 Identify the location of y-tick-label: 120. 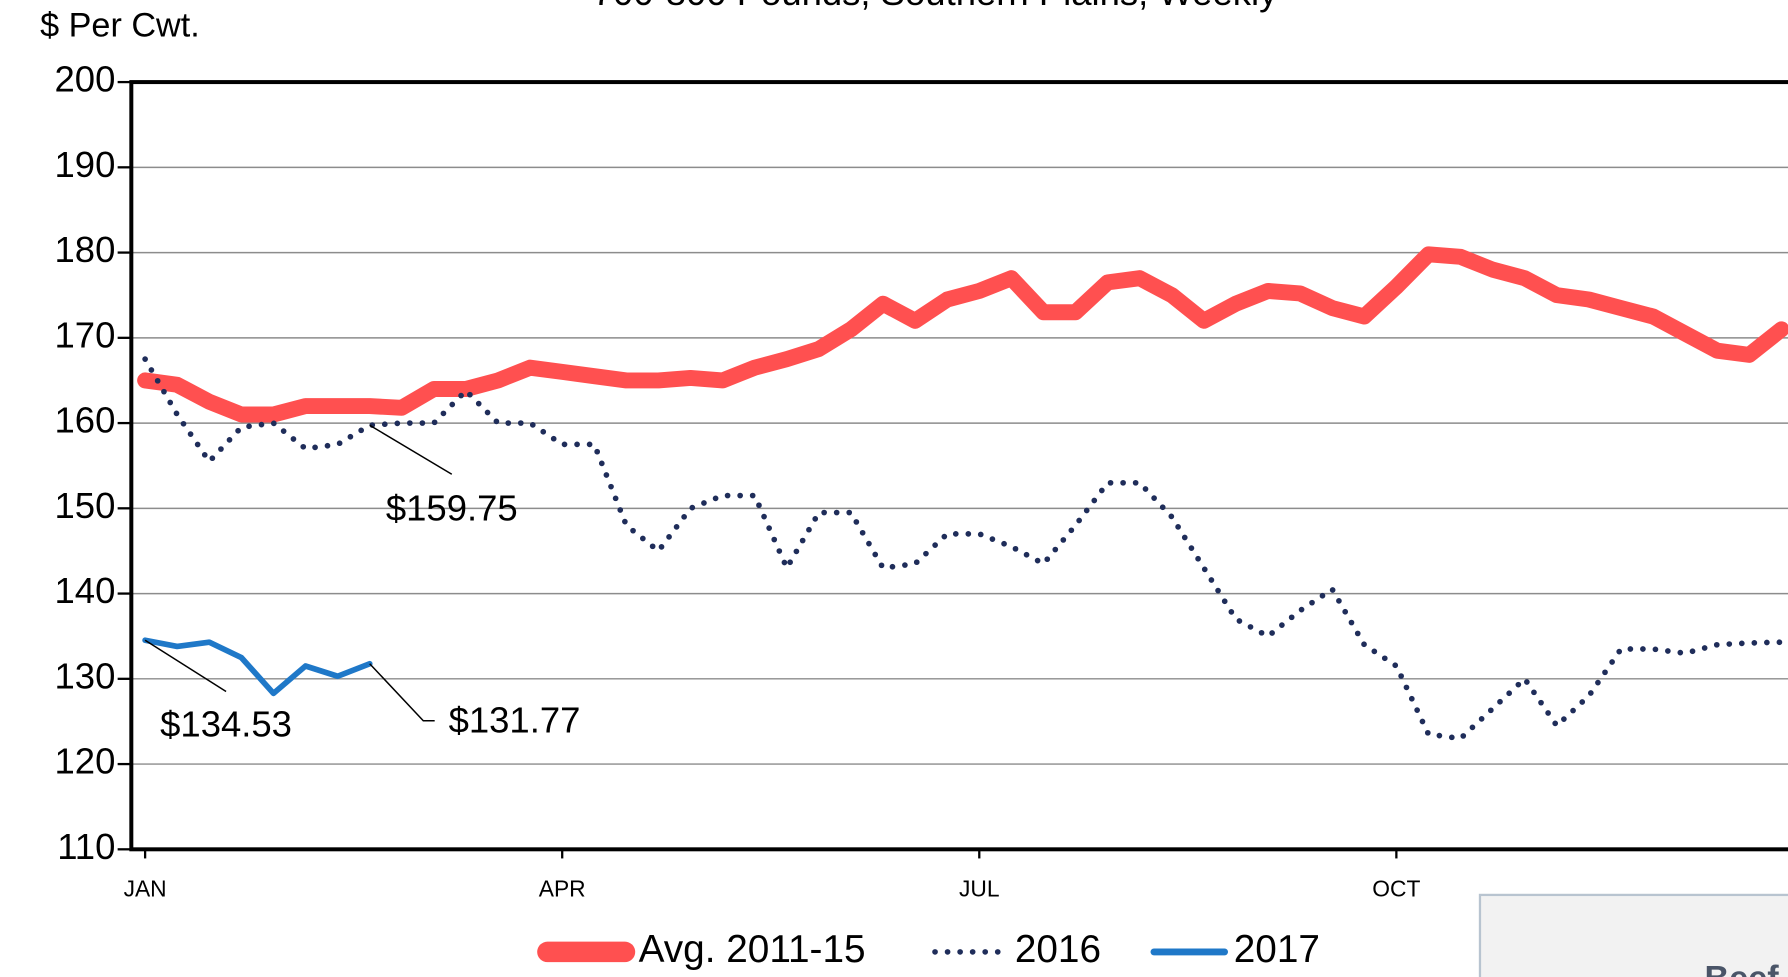
(85, 761).